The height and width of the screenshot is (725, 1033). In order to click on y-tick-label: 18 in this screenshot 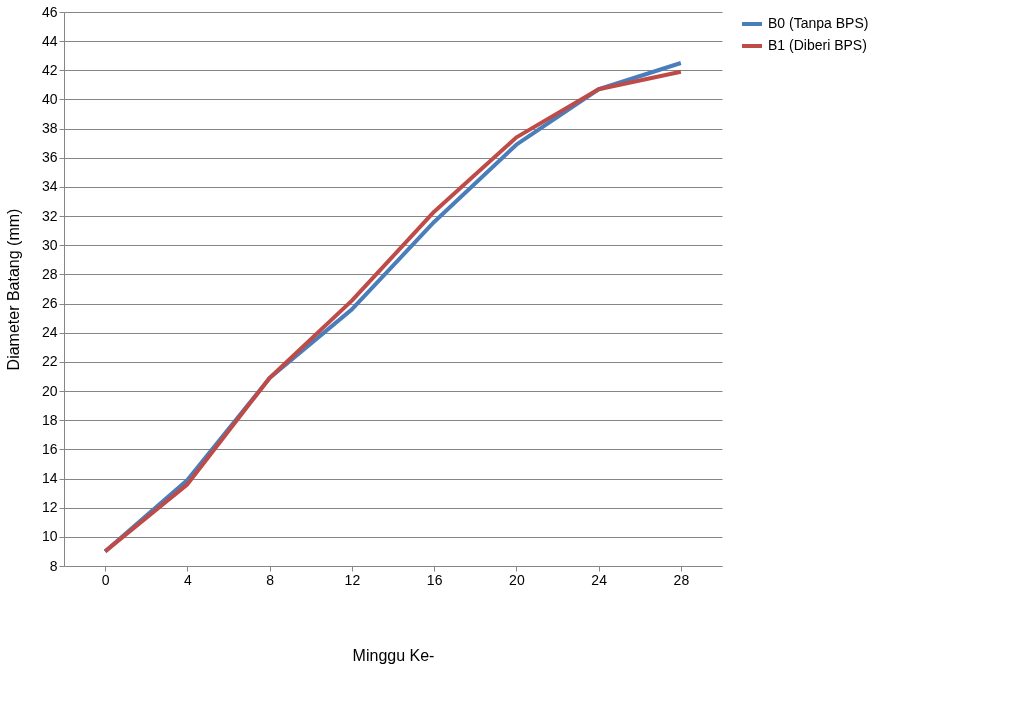, I will do `click(49, 419)`.